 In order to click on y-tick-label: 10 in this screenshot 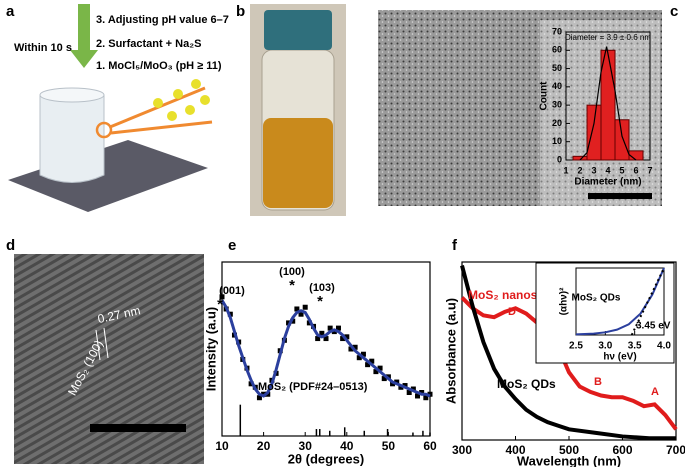, I will do `click(557, 141)`.